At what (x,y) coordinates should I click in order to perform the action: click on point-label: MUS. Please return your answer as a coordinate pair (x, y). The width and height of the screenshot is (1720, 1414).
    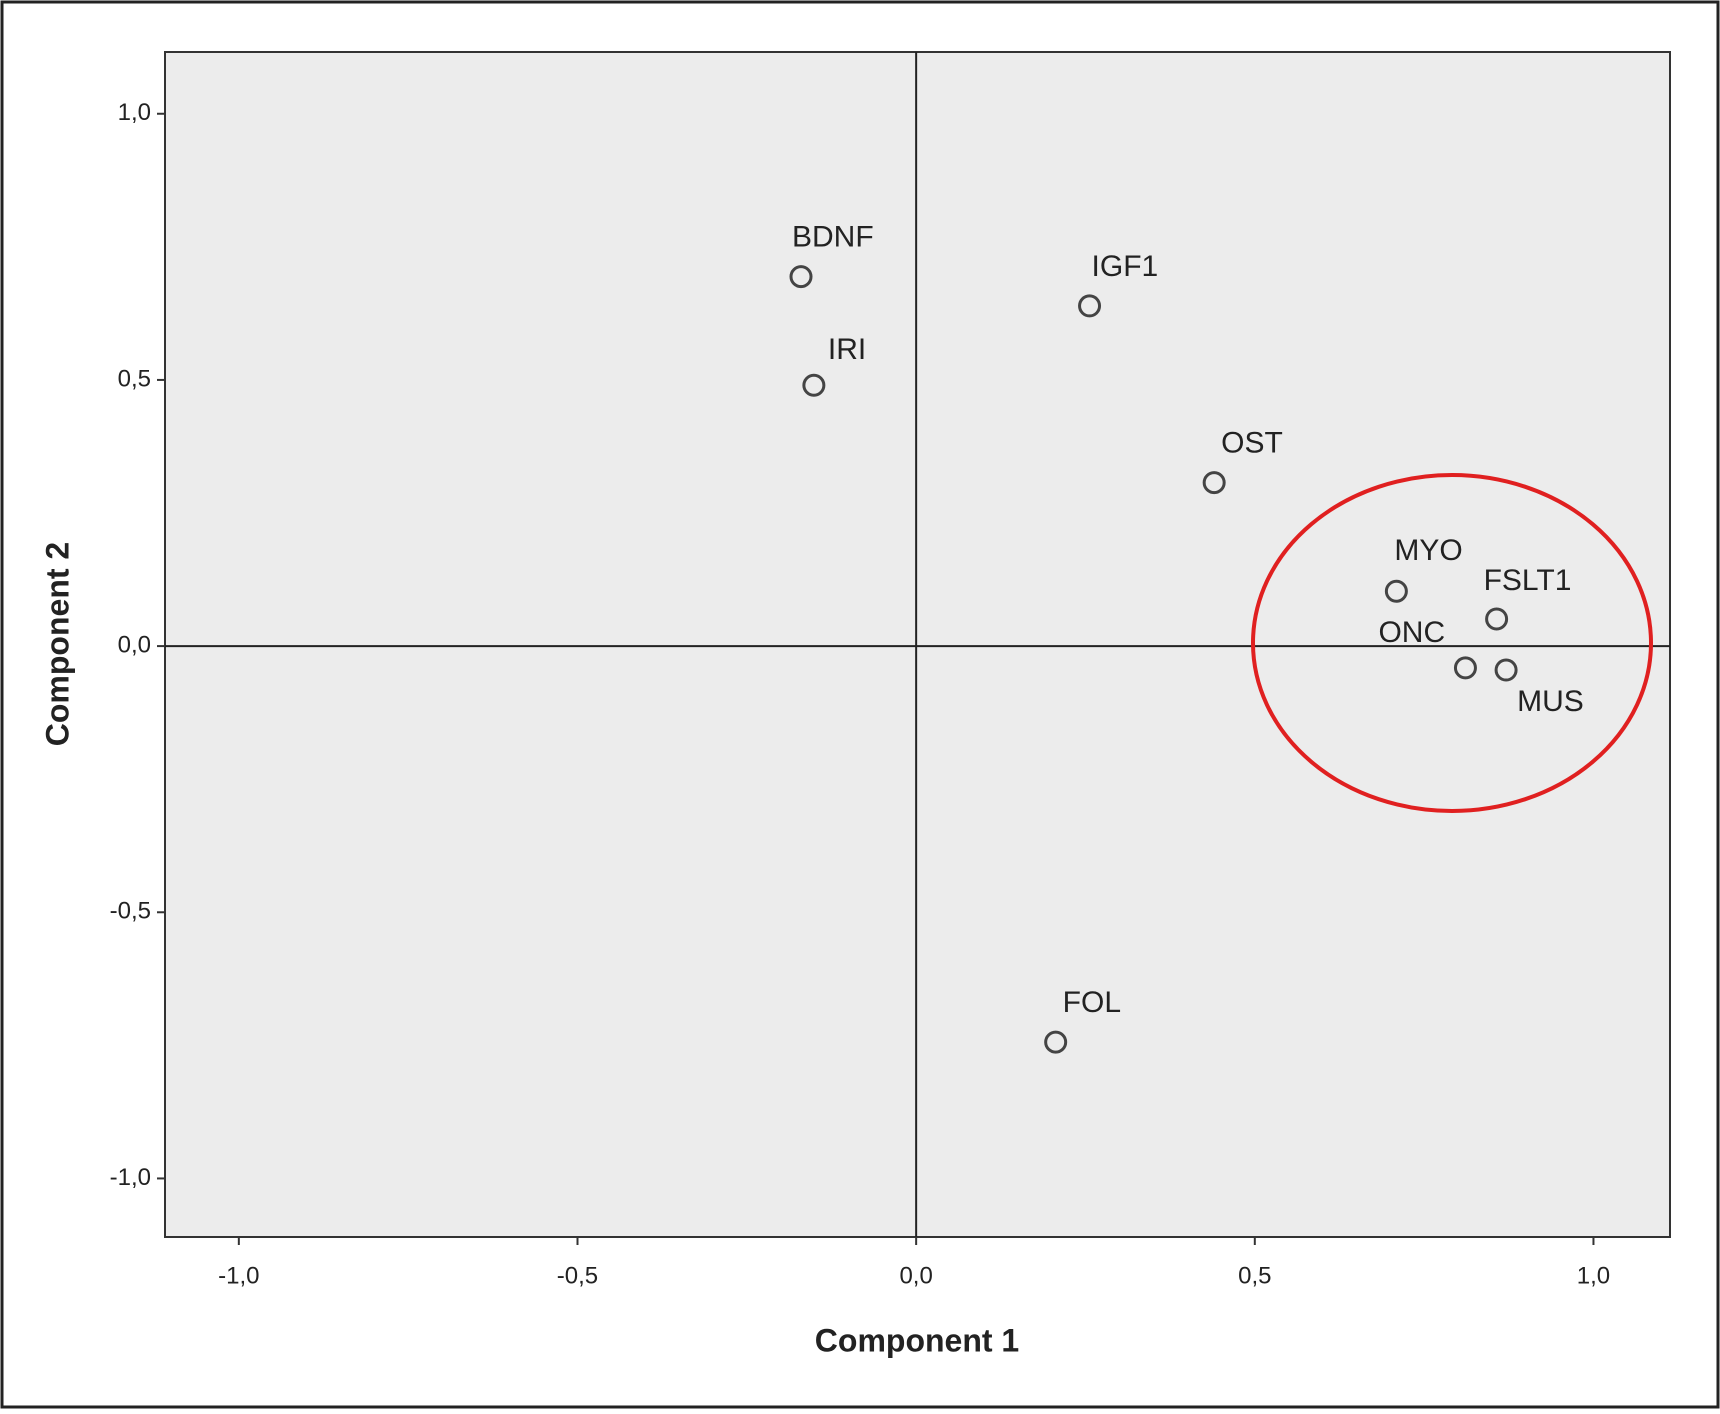
    Looking at the image, I should click on (1550, 701).